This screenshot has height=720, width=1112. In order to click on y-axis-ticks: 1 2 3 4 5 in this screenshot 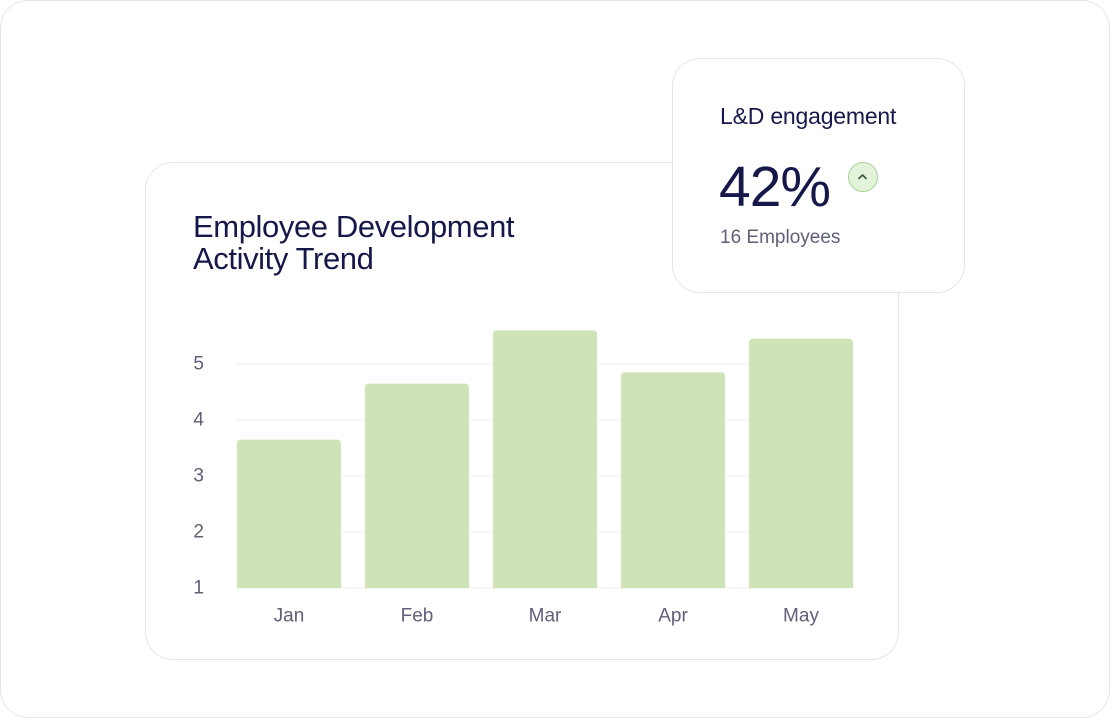, I will do `click(198, 476)`.